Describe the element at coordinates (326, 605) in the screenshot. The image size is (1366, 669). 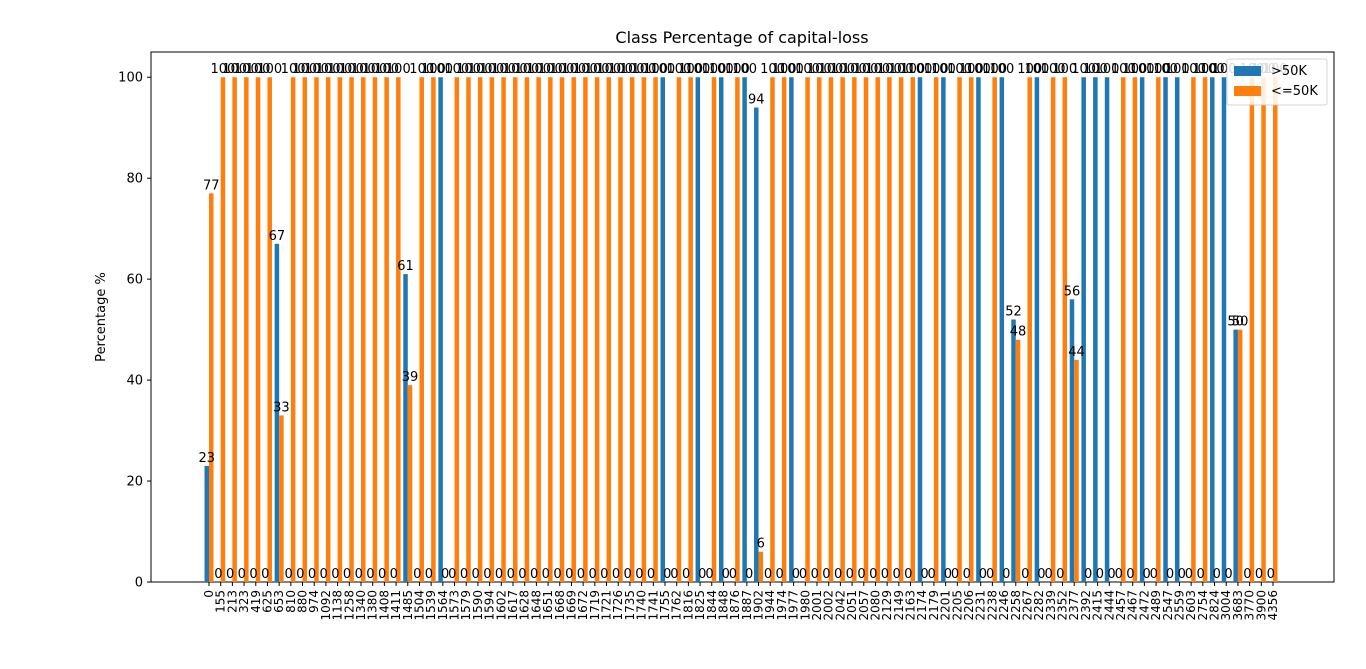
I see `x-tick-label: 1092` at that location.